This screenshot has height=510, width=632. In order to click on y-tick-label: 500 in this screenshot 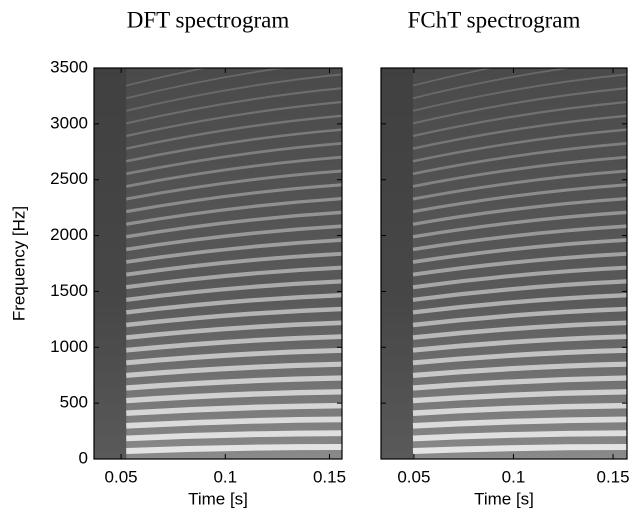, I will do `click(74, 402)`.